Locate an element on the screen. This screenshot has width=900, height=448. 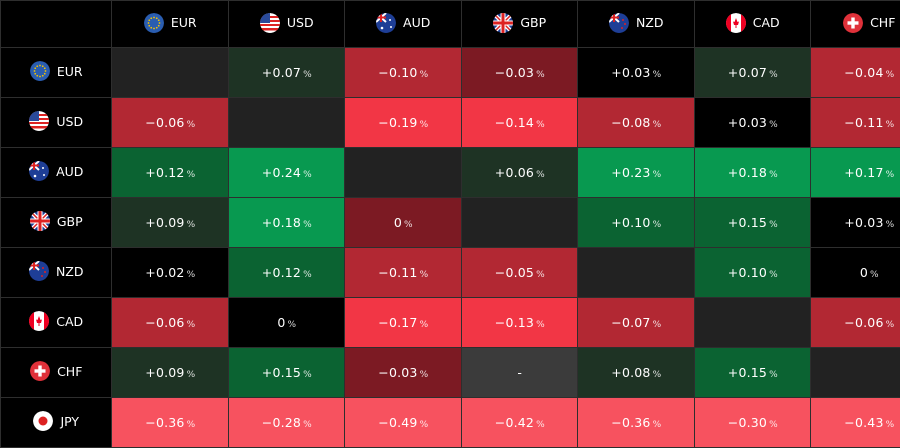
rate-cell-eur-gbp: −0.03% is located at coordinates (519, 73).